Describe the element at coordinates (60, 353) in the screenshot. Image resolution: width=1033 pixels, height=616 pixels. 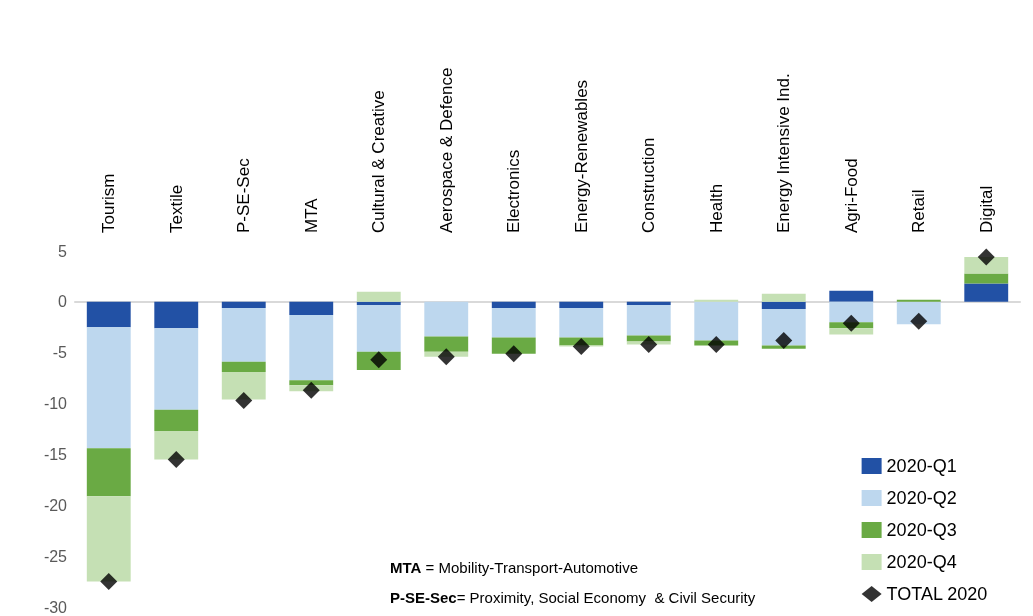
I see `y-tick-label: -5` at that location.